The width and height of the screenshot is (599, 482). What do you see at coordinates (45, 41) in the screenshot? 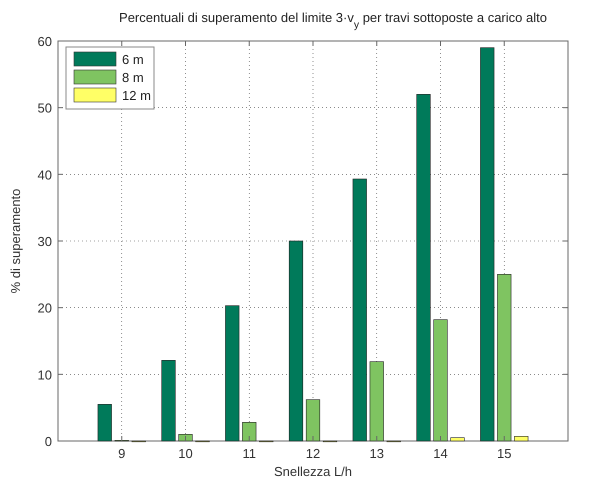
I see `y-tick-label: 60` at bounding box center [45, 41].